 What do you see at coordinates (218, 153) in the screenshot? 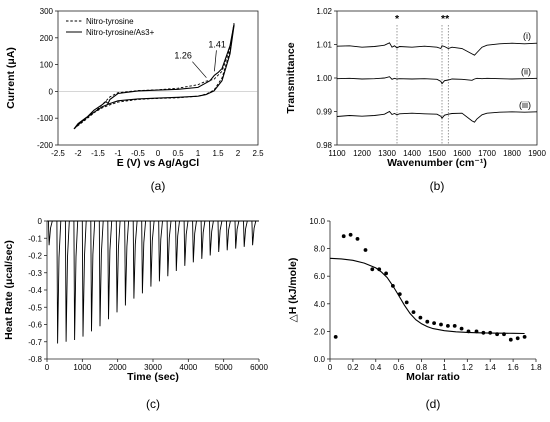
I see `x-tick-label: 1.5` at bounding box center [218, 153].